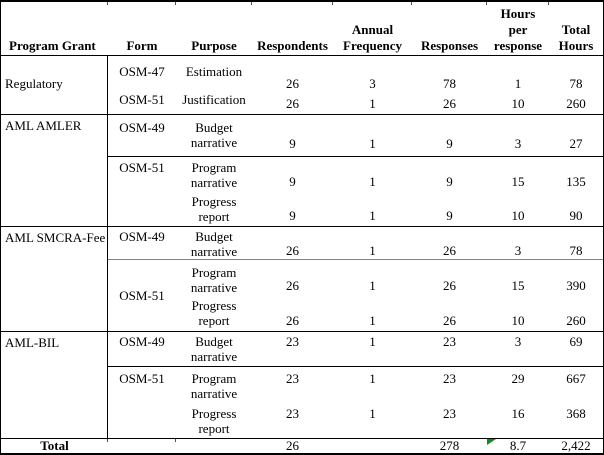 This screenshot has height=455, width=604. I want to click on total-row: Total 26 278 8.7 2,422, so click(302, 446).